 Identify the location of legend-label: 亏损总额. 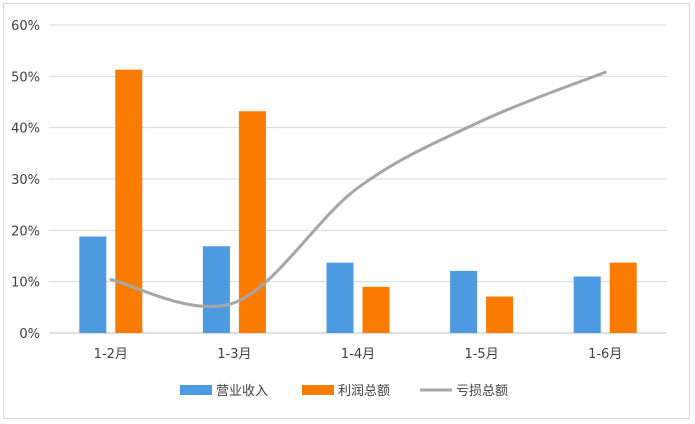
(482, 391).